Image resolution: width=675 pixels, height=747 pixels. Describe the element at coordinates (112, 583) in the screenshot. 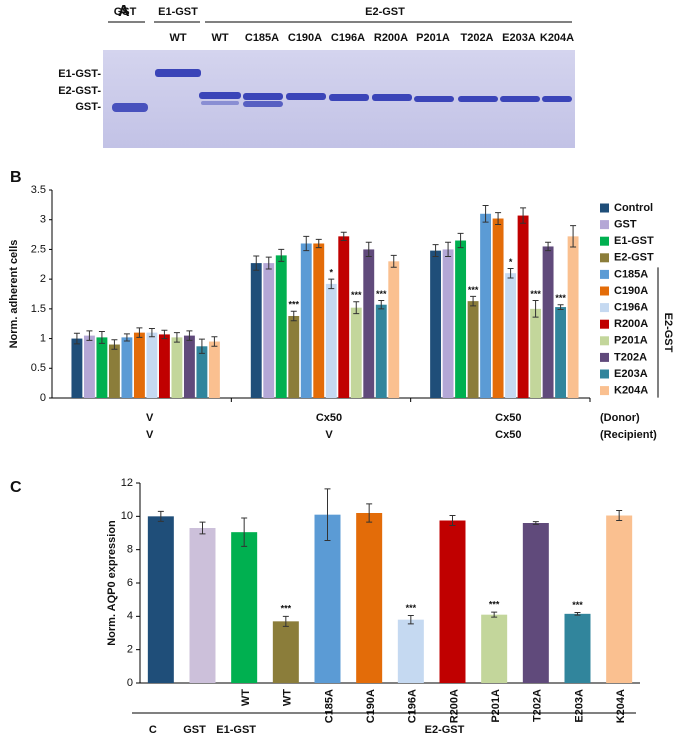

I see `y-axis-label: Norm. AQP0 expression` at that location.